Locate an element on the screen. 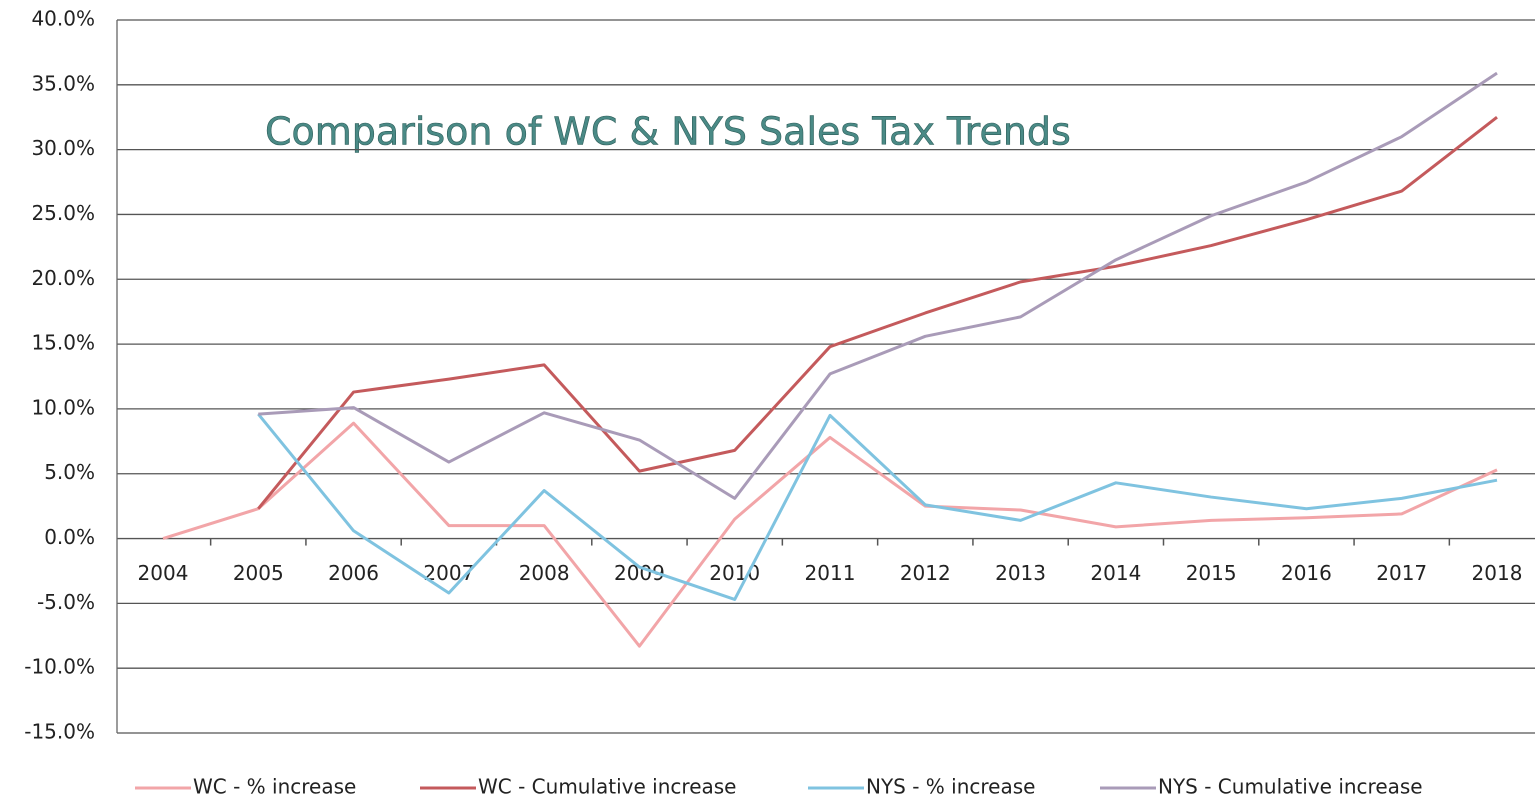  chart-title: Comparison of WC & NYS Sales Tax Trends is located at coordinates (668, 132).